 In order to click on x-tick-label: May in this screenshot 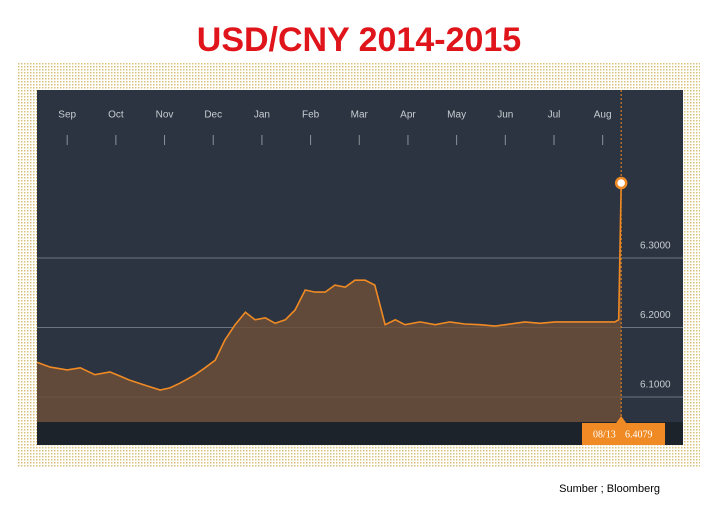, I will do `click(456, 115)`.